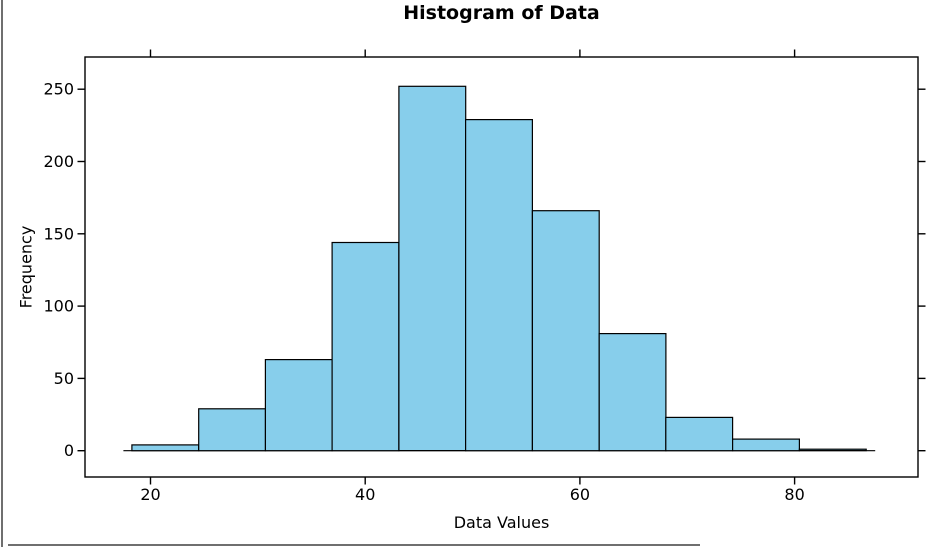 The height and width of the screenshot is (547, 950). Describe the element at coordinates (501, 522) in the screenshot. I see `x-axis-label: Data Values` at that location.